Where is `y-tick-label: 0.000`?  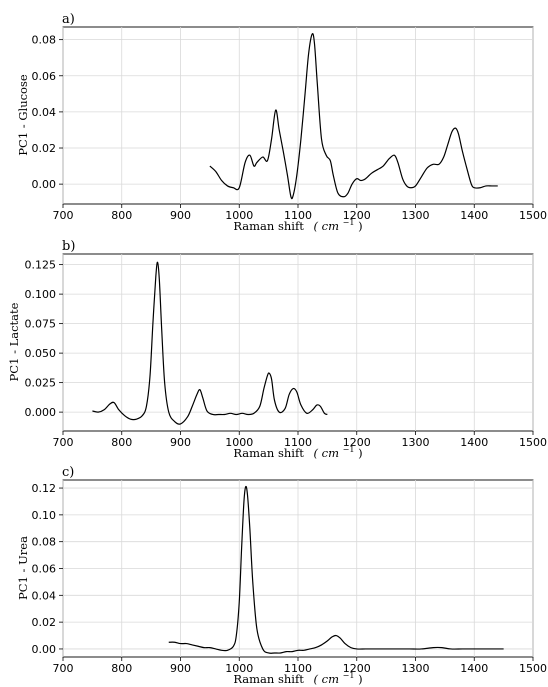
y-tick-label: 0.000 is located at coordinates (41, 412).